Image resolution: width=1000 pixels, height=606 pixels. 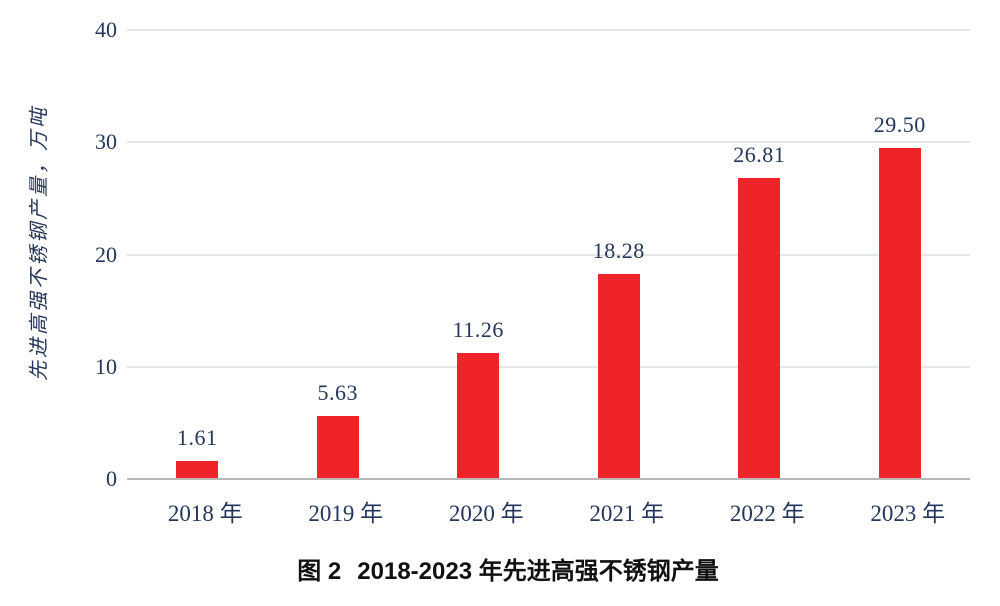 I want to click on figure-caption: 图 2 2018-2023 年先进高强不锈钢产量, so click(x=507, y=572).